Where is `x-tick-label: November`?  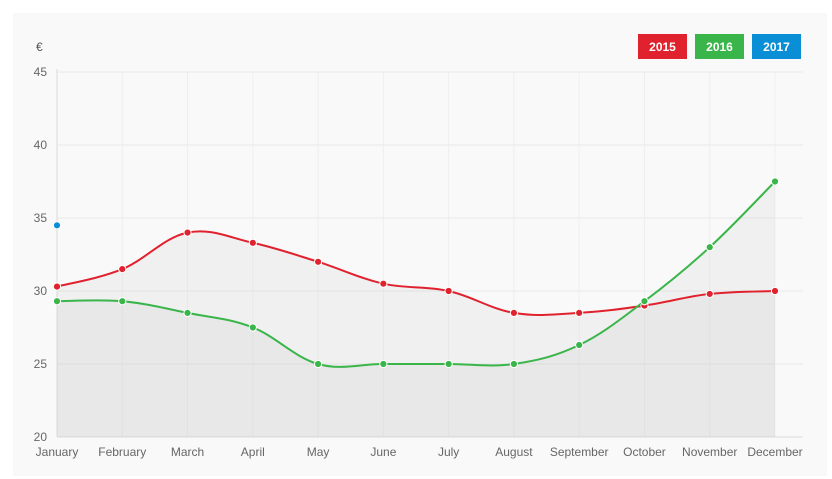
x-tick-label: November is located at coordinates (709, 452).